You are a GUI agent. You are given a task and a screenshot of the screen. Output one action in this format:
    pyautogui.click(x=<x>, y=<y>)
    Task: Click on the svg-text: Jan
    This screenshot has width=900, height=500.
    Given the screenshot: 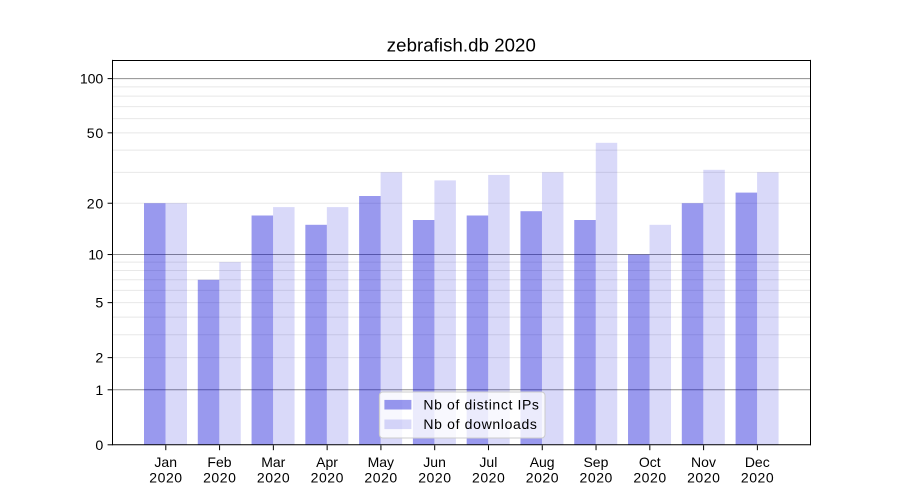 What is the action you would take?
    pyautogui.click(x=165, y=462)
    